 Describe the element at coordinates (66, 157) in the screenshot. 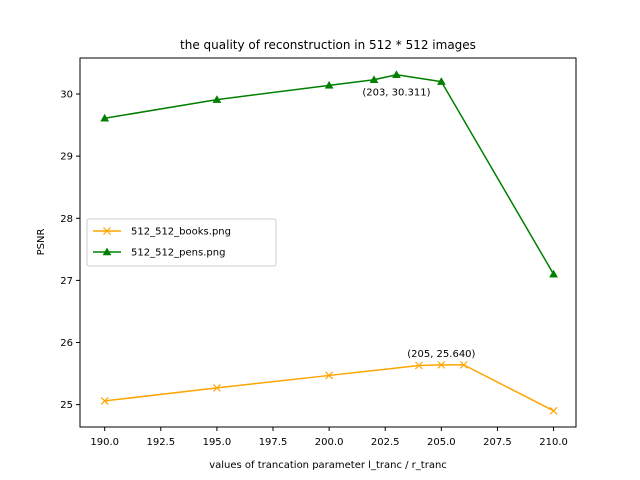

I see `y-tick-label-4: 29` at that location.